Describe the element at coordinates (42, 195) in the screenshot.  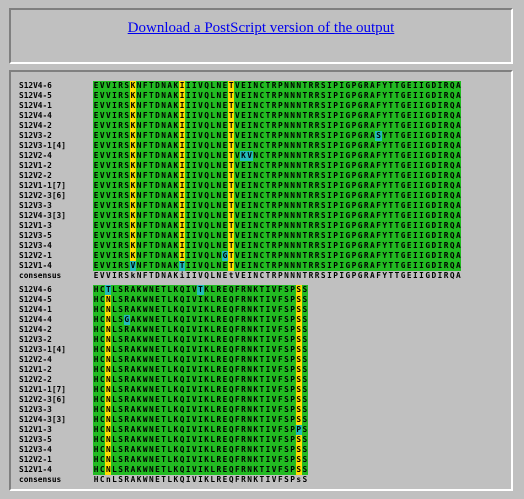
I see `sequence-name: S12V2-3[6]` at that location.